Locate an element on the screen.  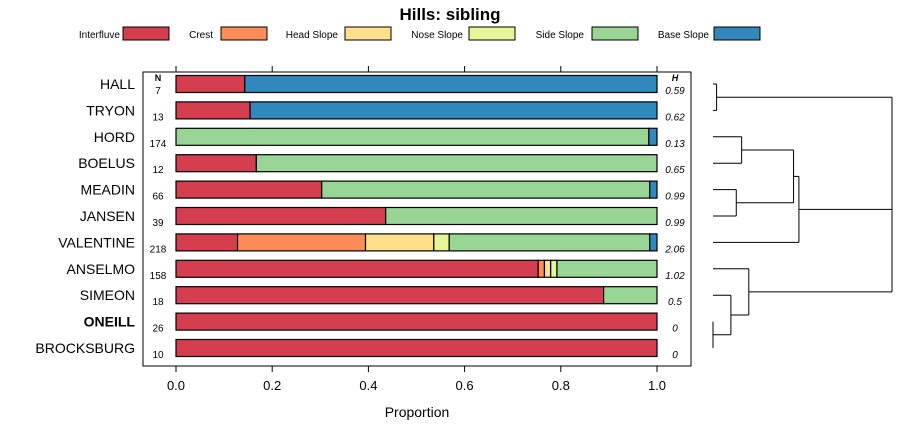
n-column-header: N is located at coordinates (158, 78).